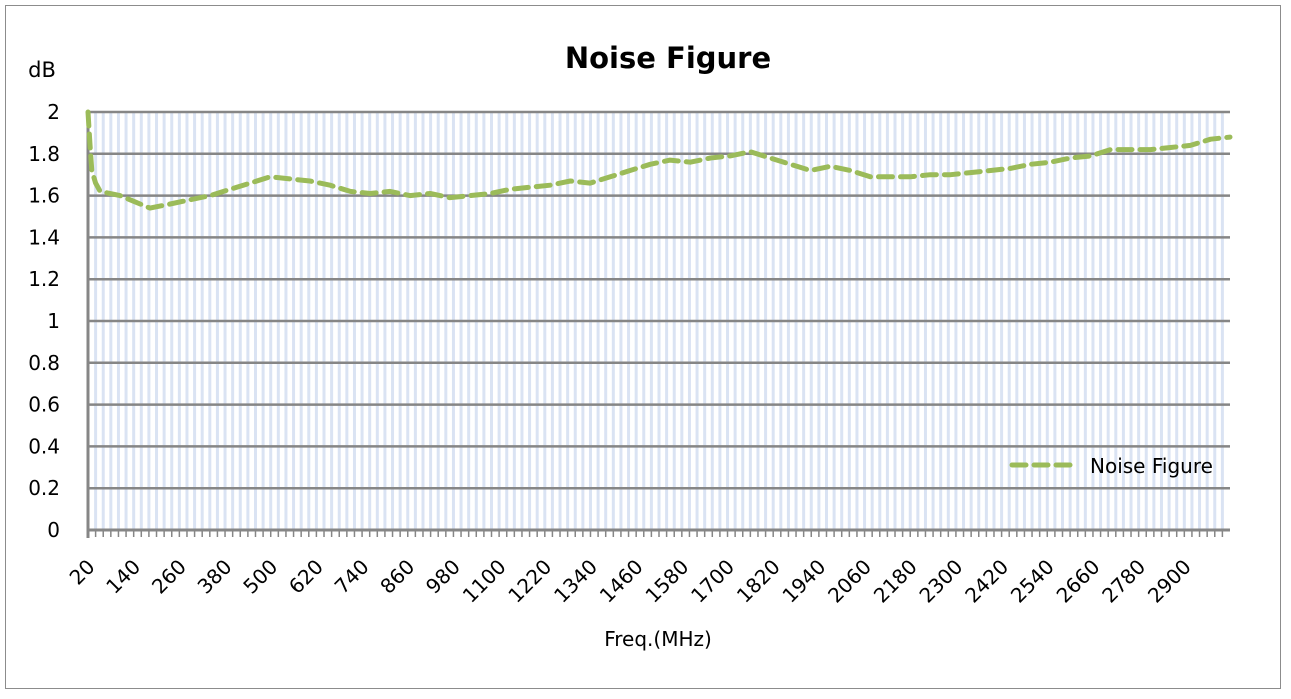  What do you see at coordinates (44, 446) in the screenshot?
I see `y-tick-label: 0.4` at bounding box center [44, 446].